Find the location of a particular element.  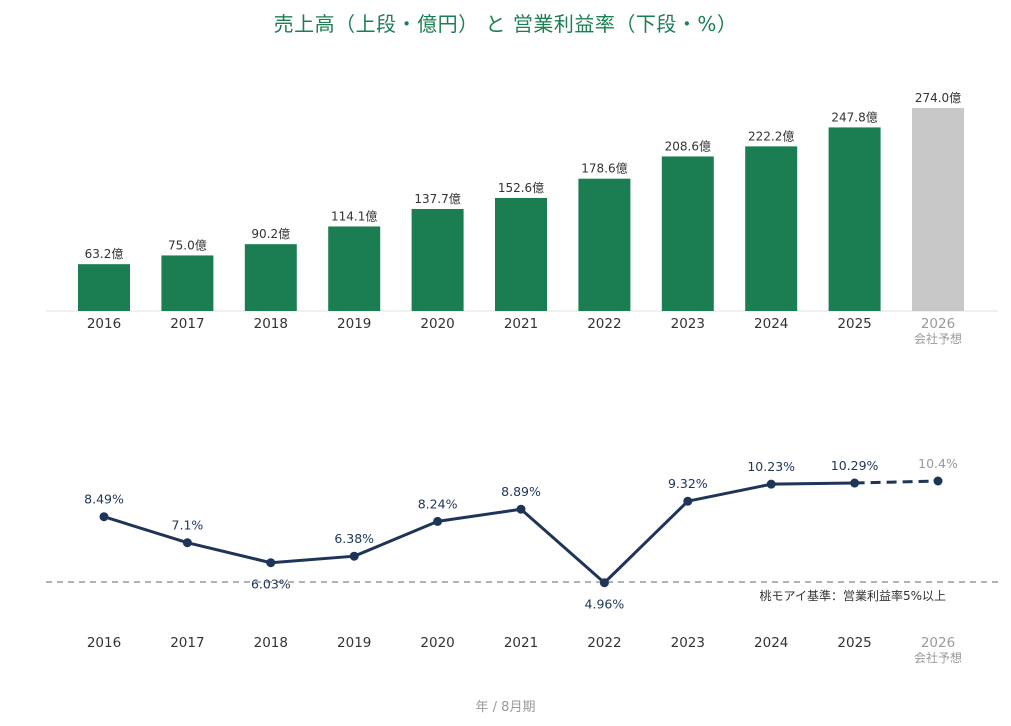

bar-2017 is located at coordinates (187, 283).